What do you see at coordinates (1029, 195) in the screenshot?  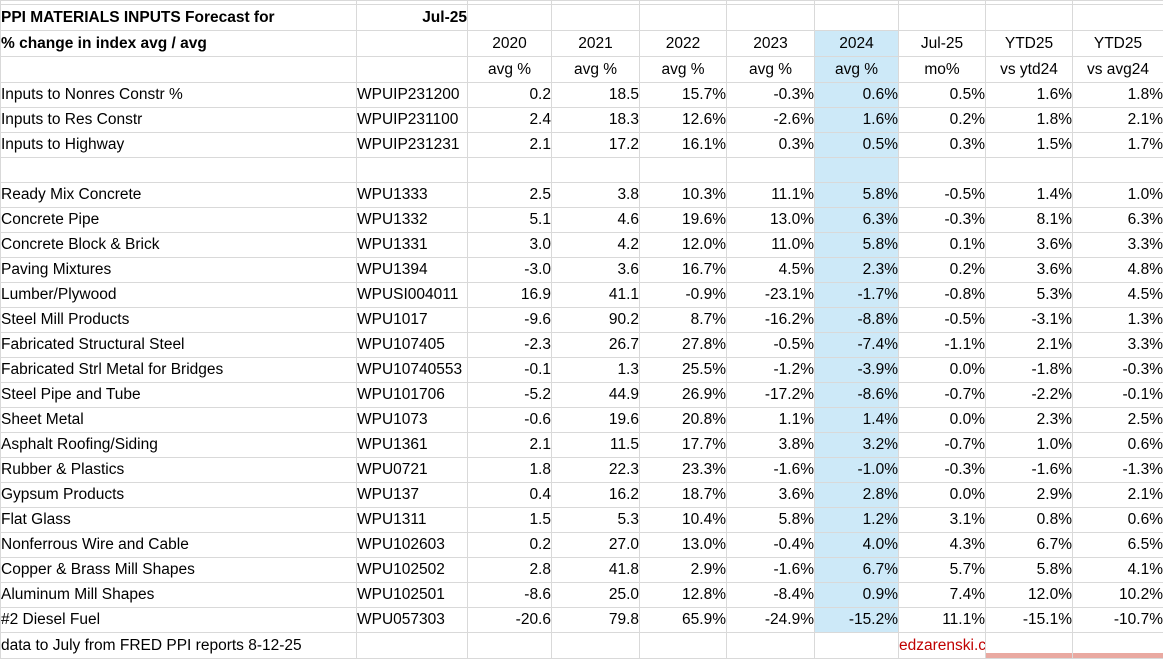 I see `cell-ytd25-vs-ytd24: 1.4%` at bounding box center [1029, 195].